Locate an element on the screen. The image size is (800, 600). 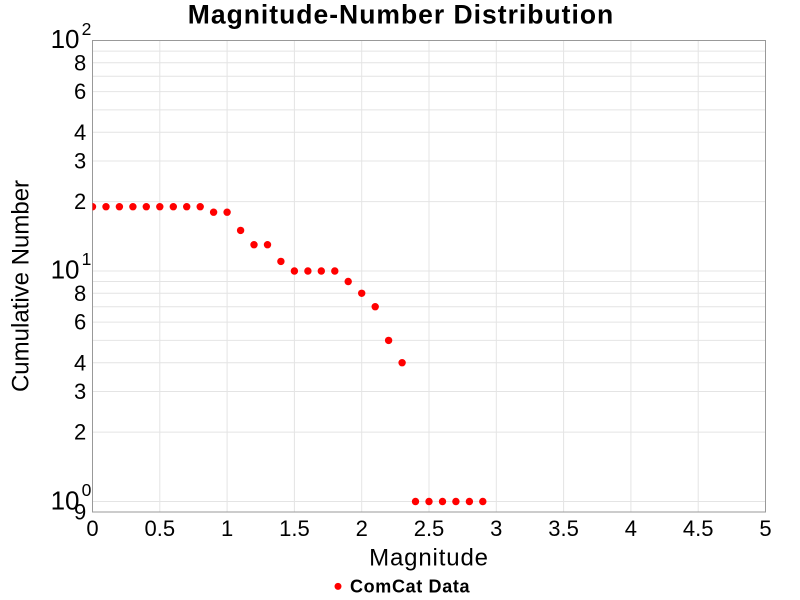
svg-text: 4.5 is located at coordinates (698, 528).